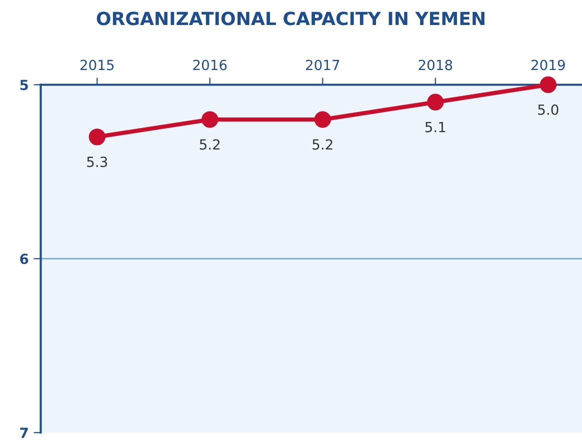  I want to click on x-tick-label: 2017, so click(323, 65).